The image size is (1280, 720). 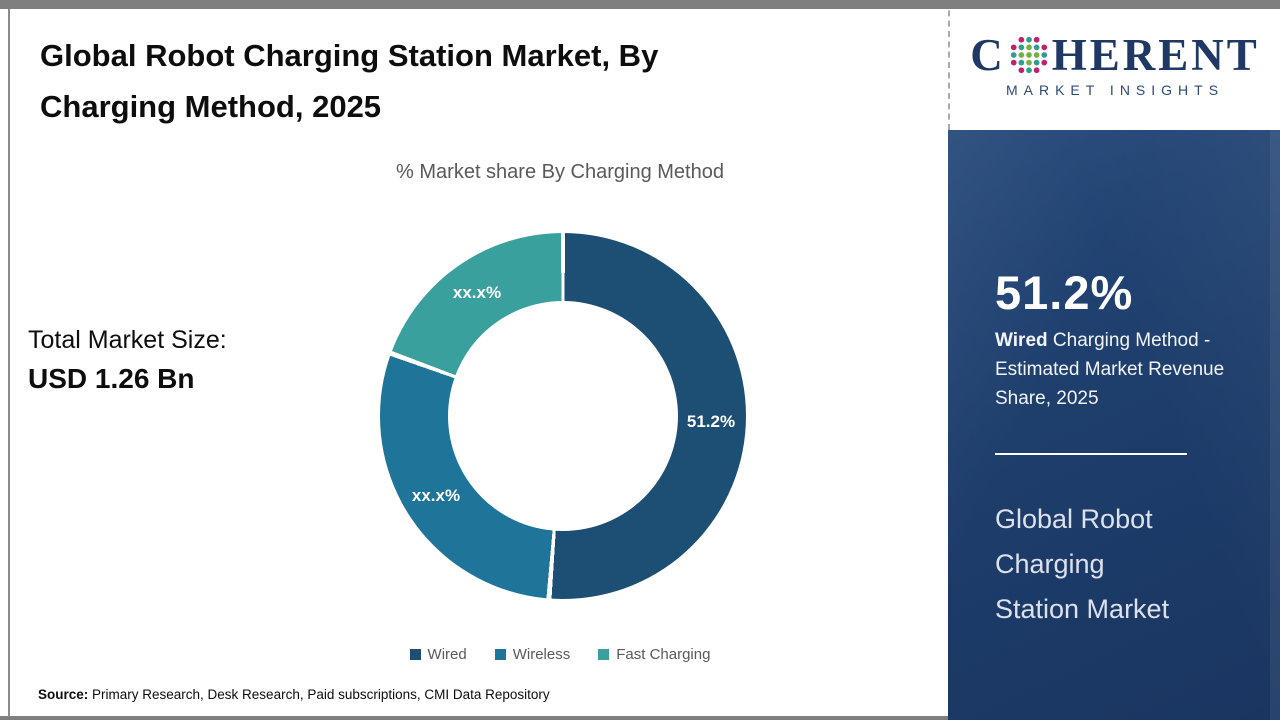 I want to click on market-name-line-2: Charging, so click(x=1050, y=564).